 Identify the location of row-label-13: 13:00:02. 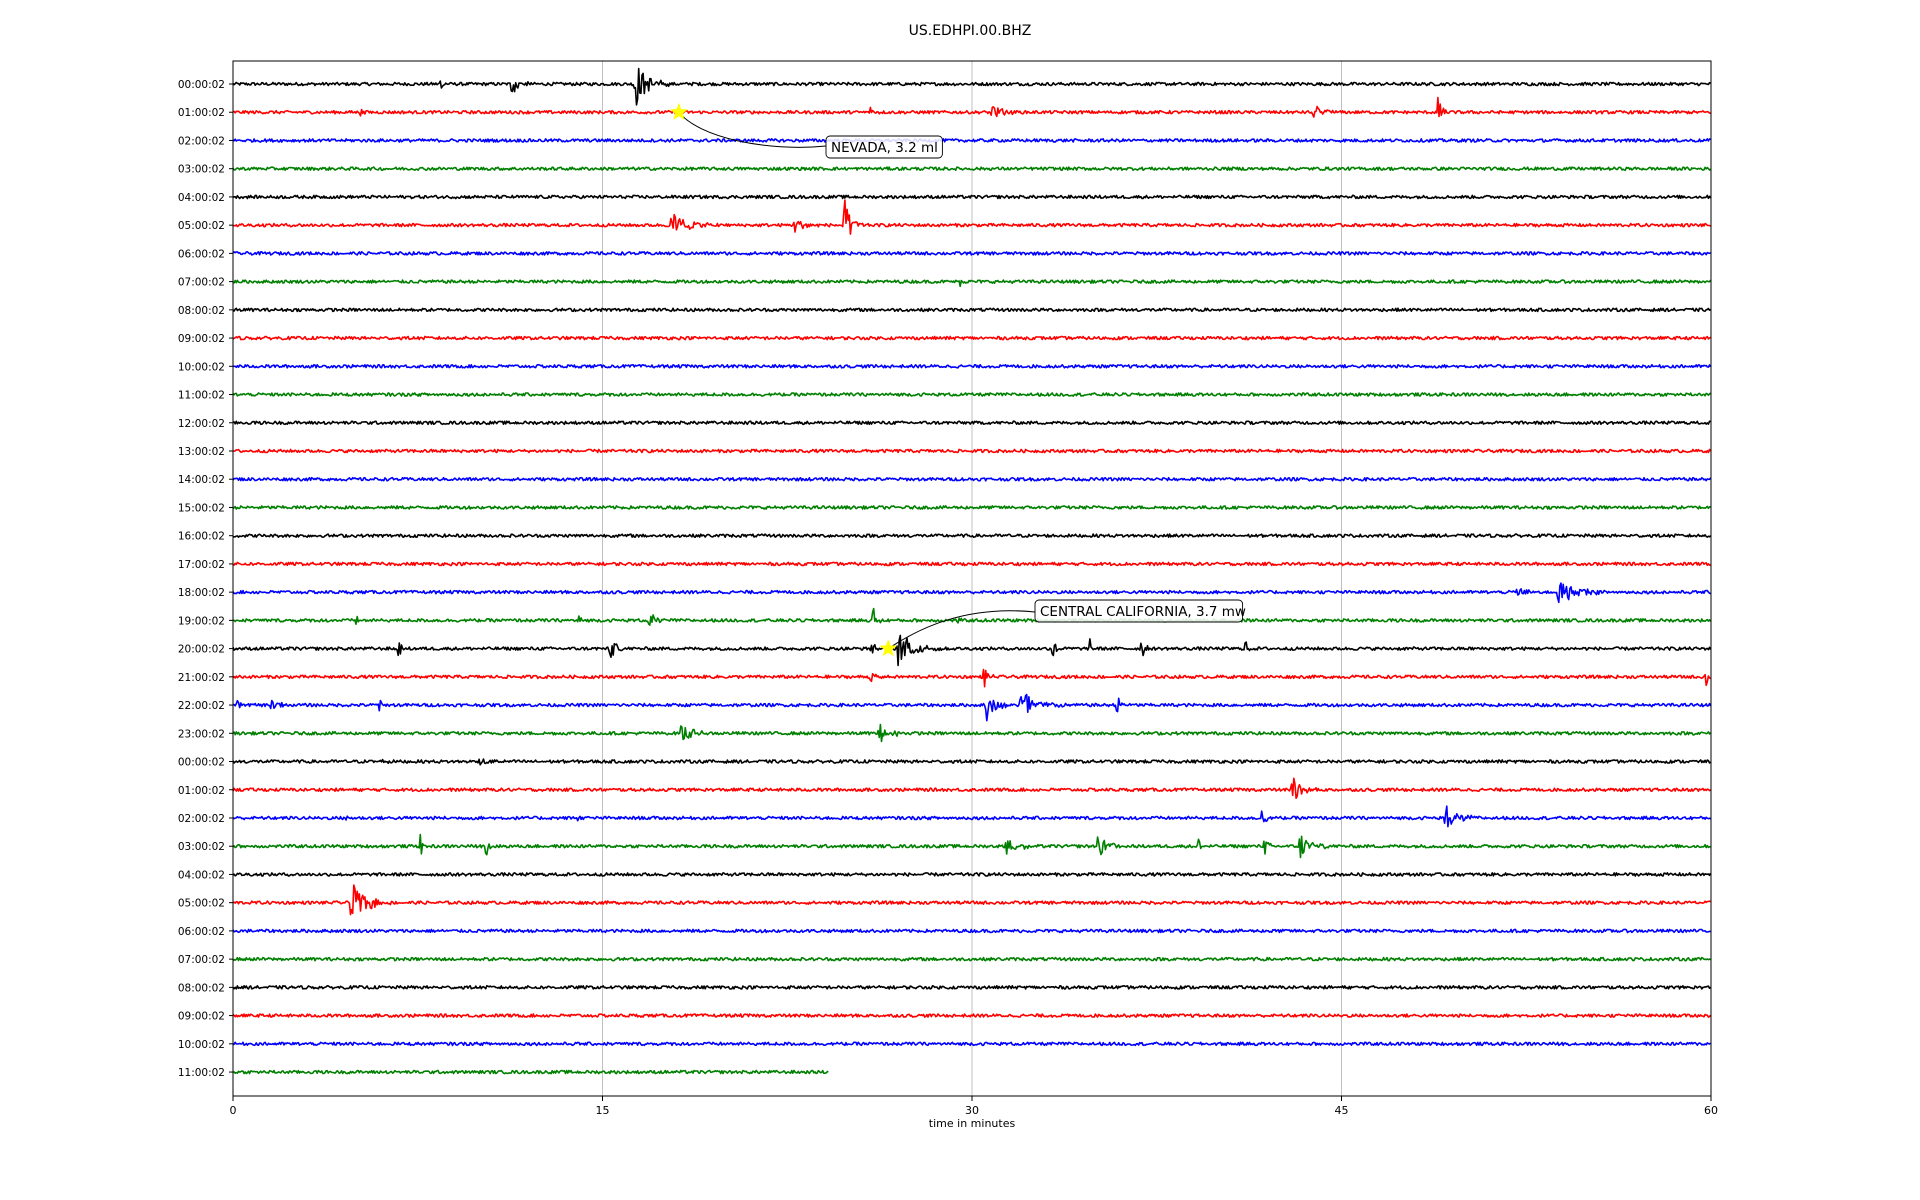
(201, 452).